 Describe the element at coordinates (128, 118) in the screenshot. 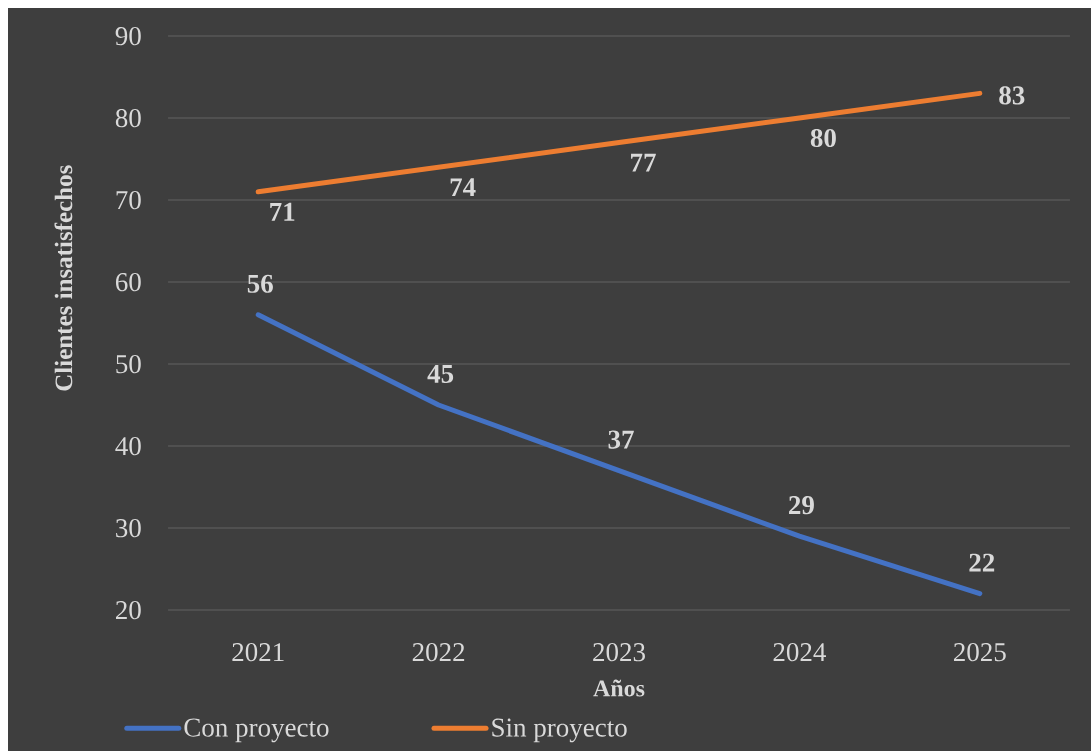

I see `y-tick-label: 80` at that location.